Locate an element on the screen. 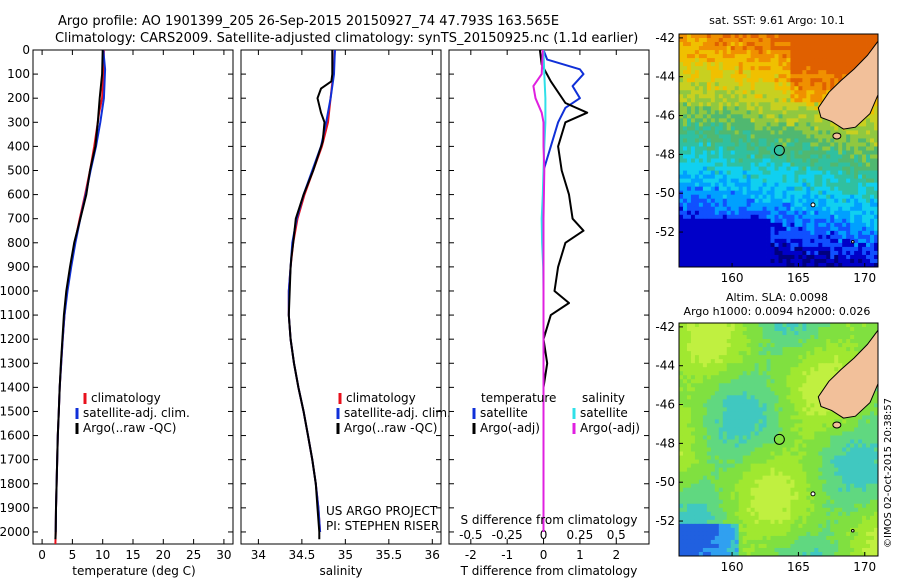 Image resolution: width=900 pixels, height=580 pixels. x-tick-label: 34.5 is located at coordinates (302, 555).